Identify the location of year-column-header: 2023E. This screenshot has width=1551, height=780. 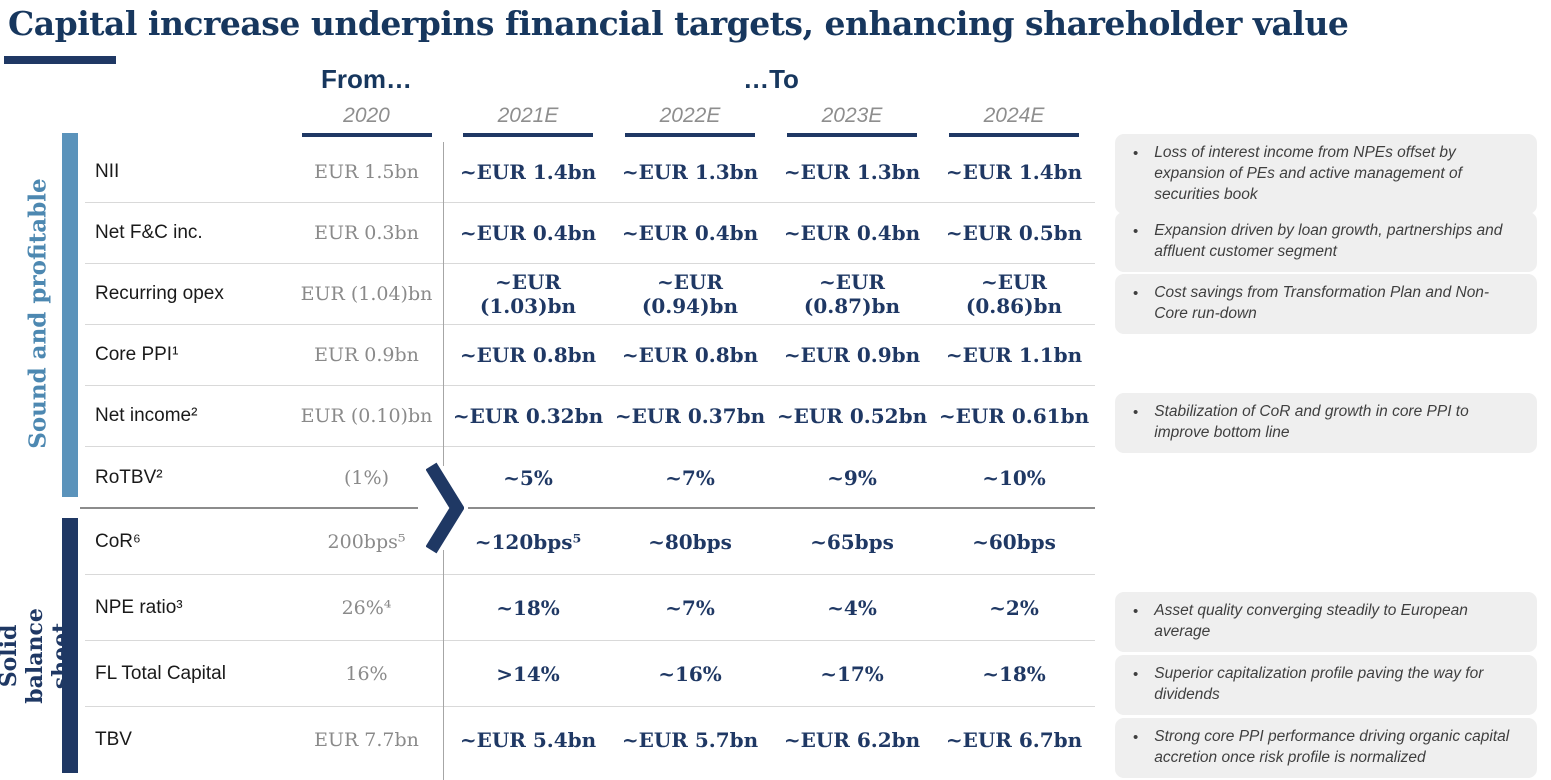
(852, 120).